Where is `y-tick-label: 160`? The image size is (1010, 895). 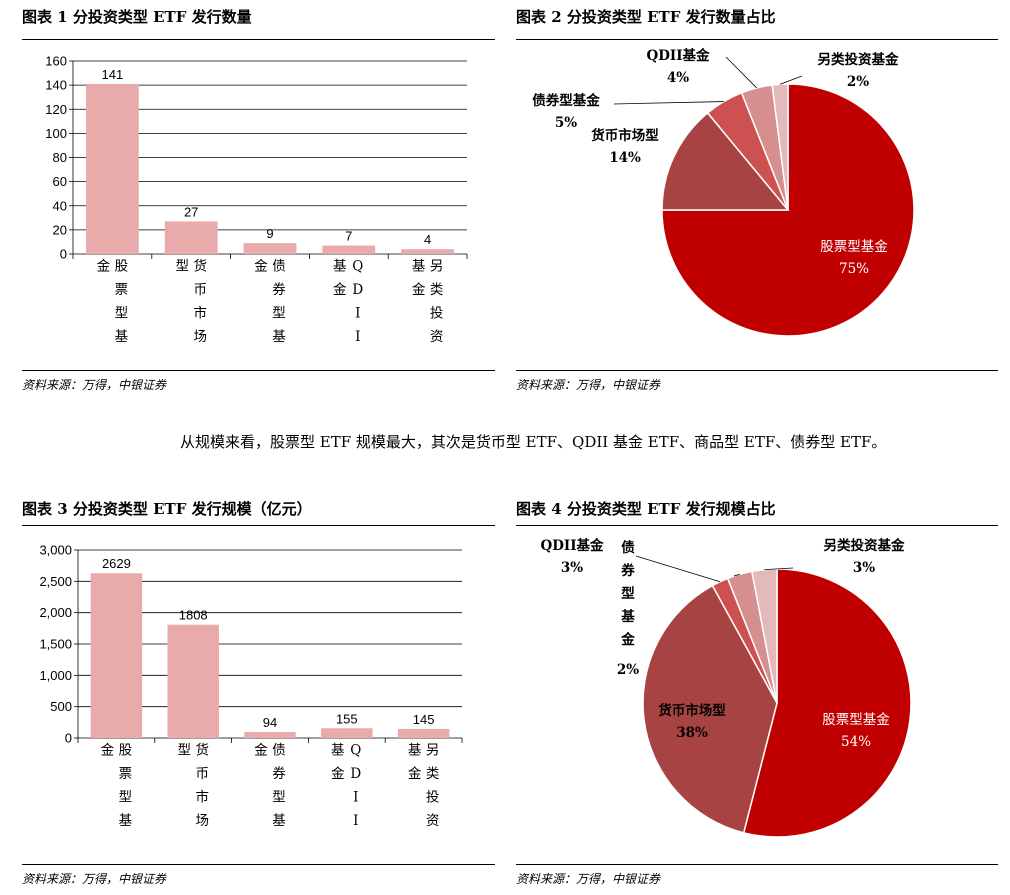
y-tick-label: 160 is located at coordinates (56, 61).